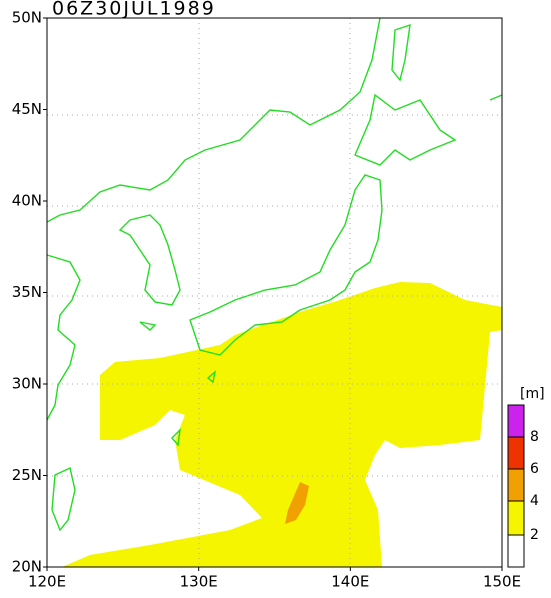 The image size is (551, 598). I want to click on lon-label: 150E, so click(502, 582).